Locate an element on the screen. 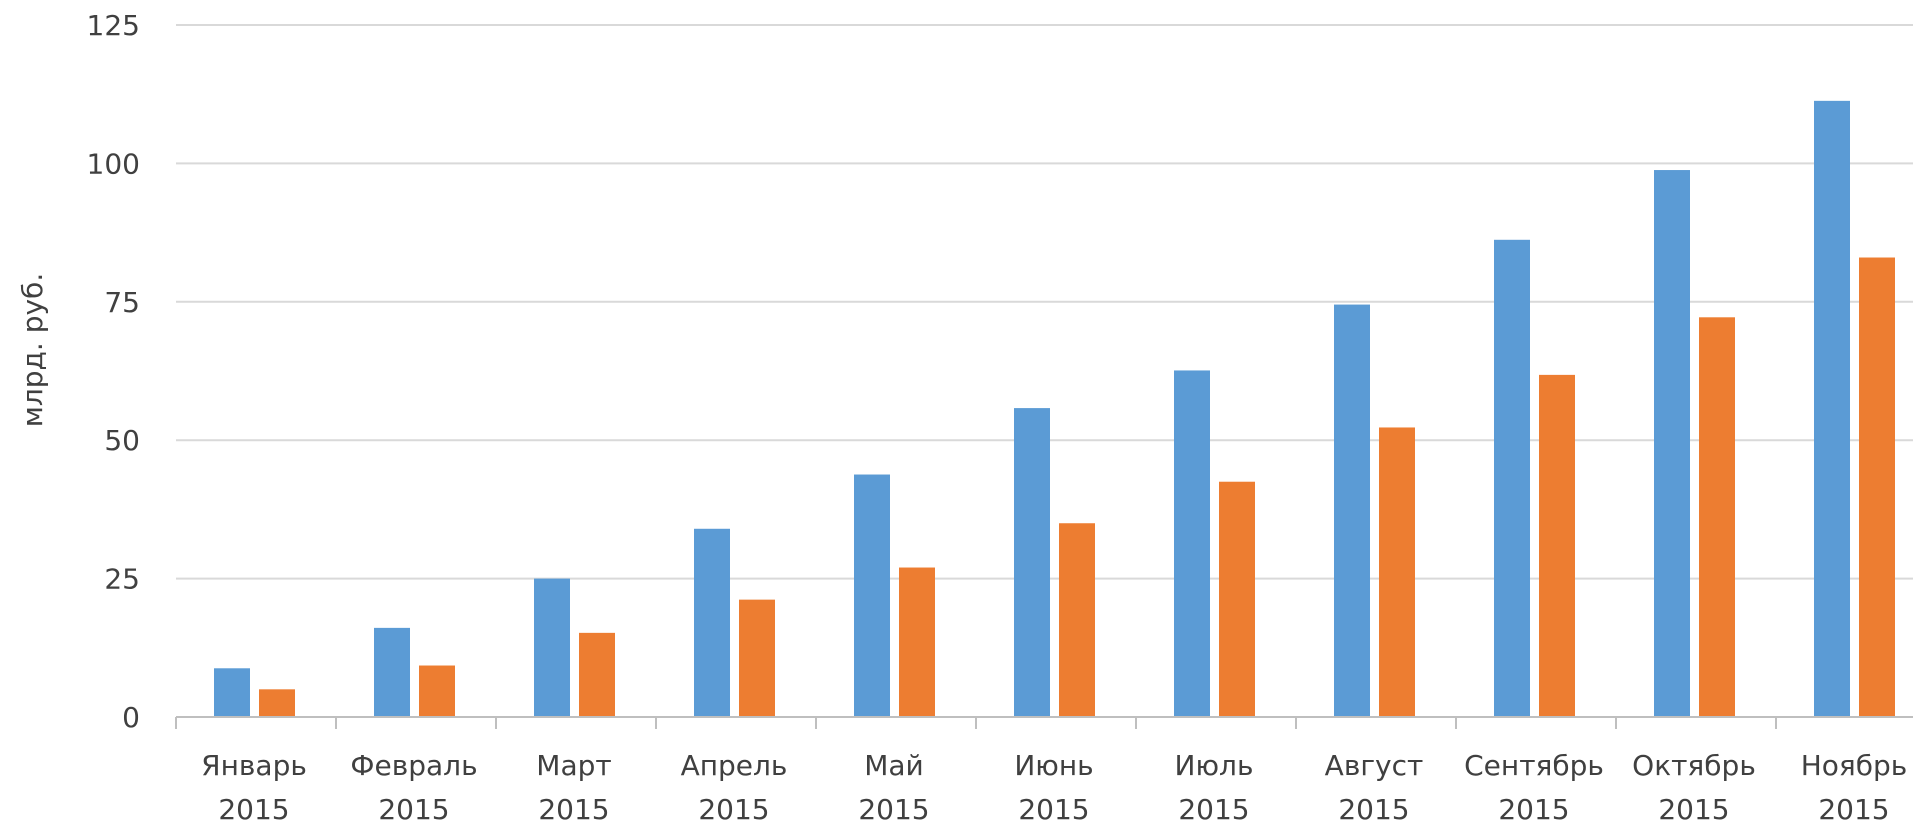  y-tick-label: 100 is located at coordinates (113, 163).